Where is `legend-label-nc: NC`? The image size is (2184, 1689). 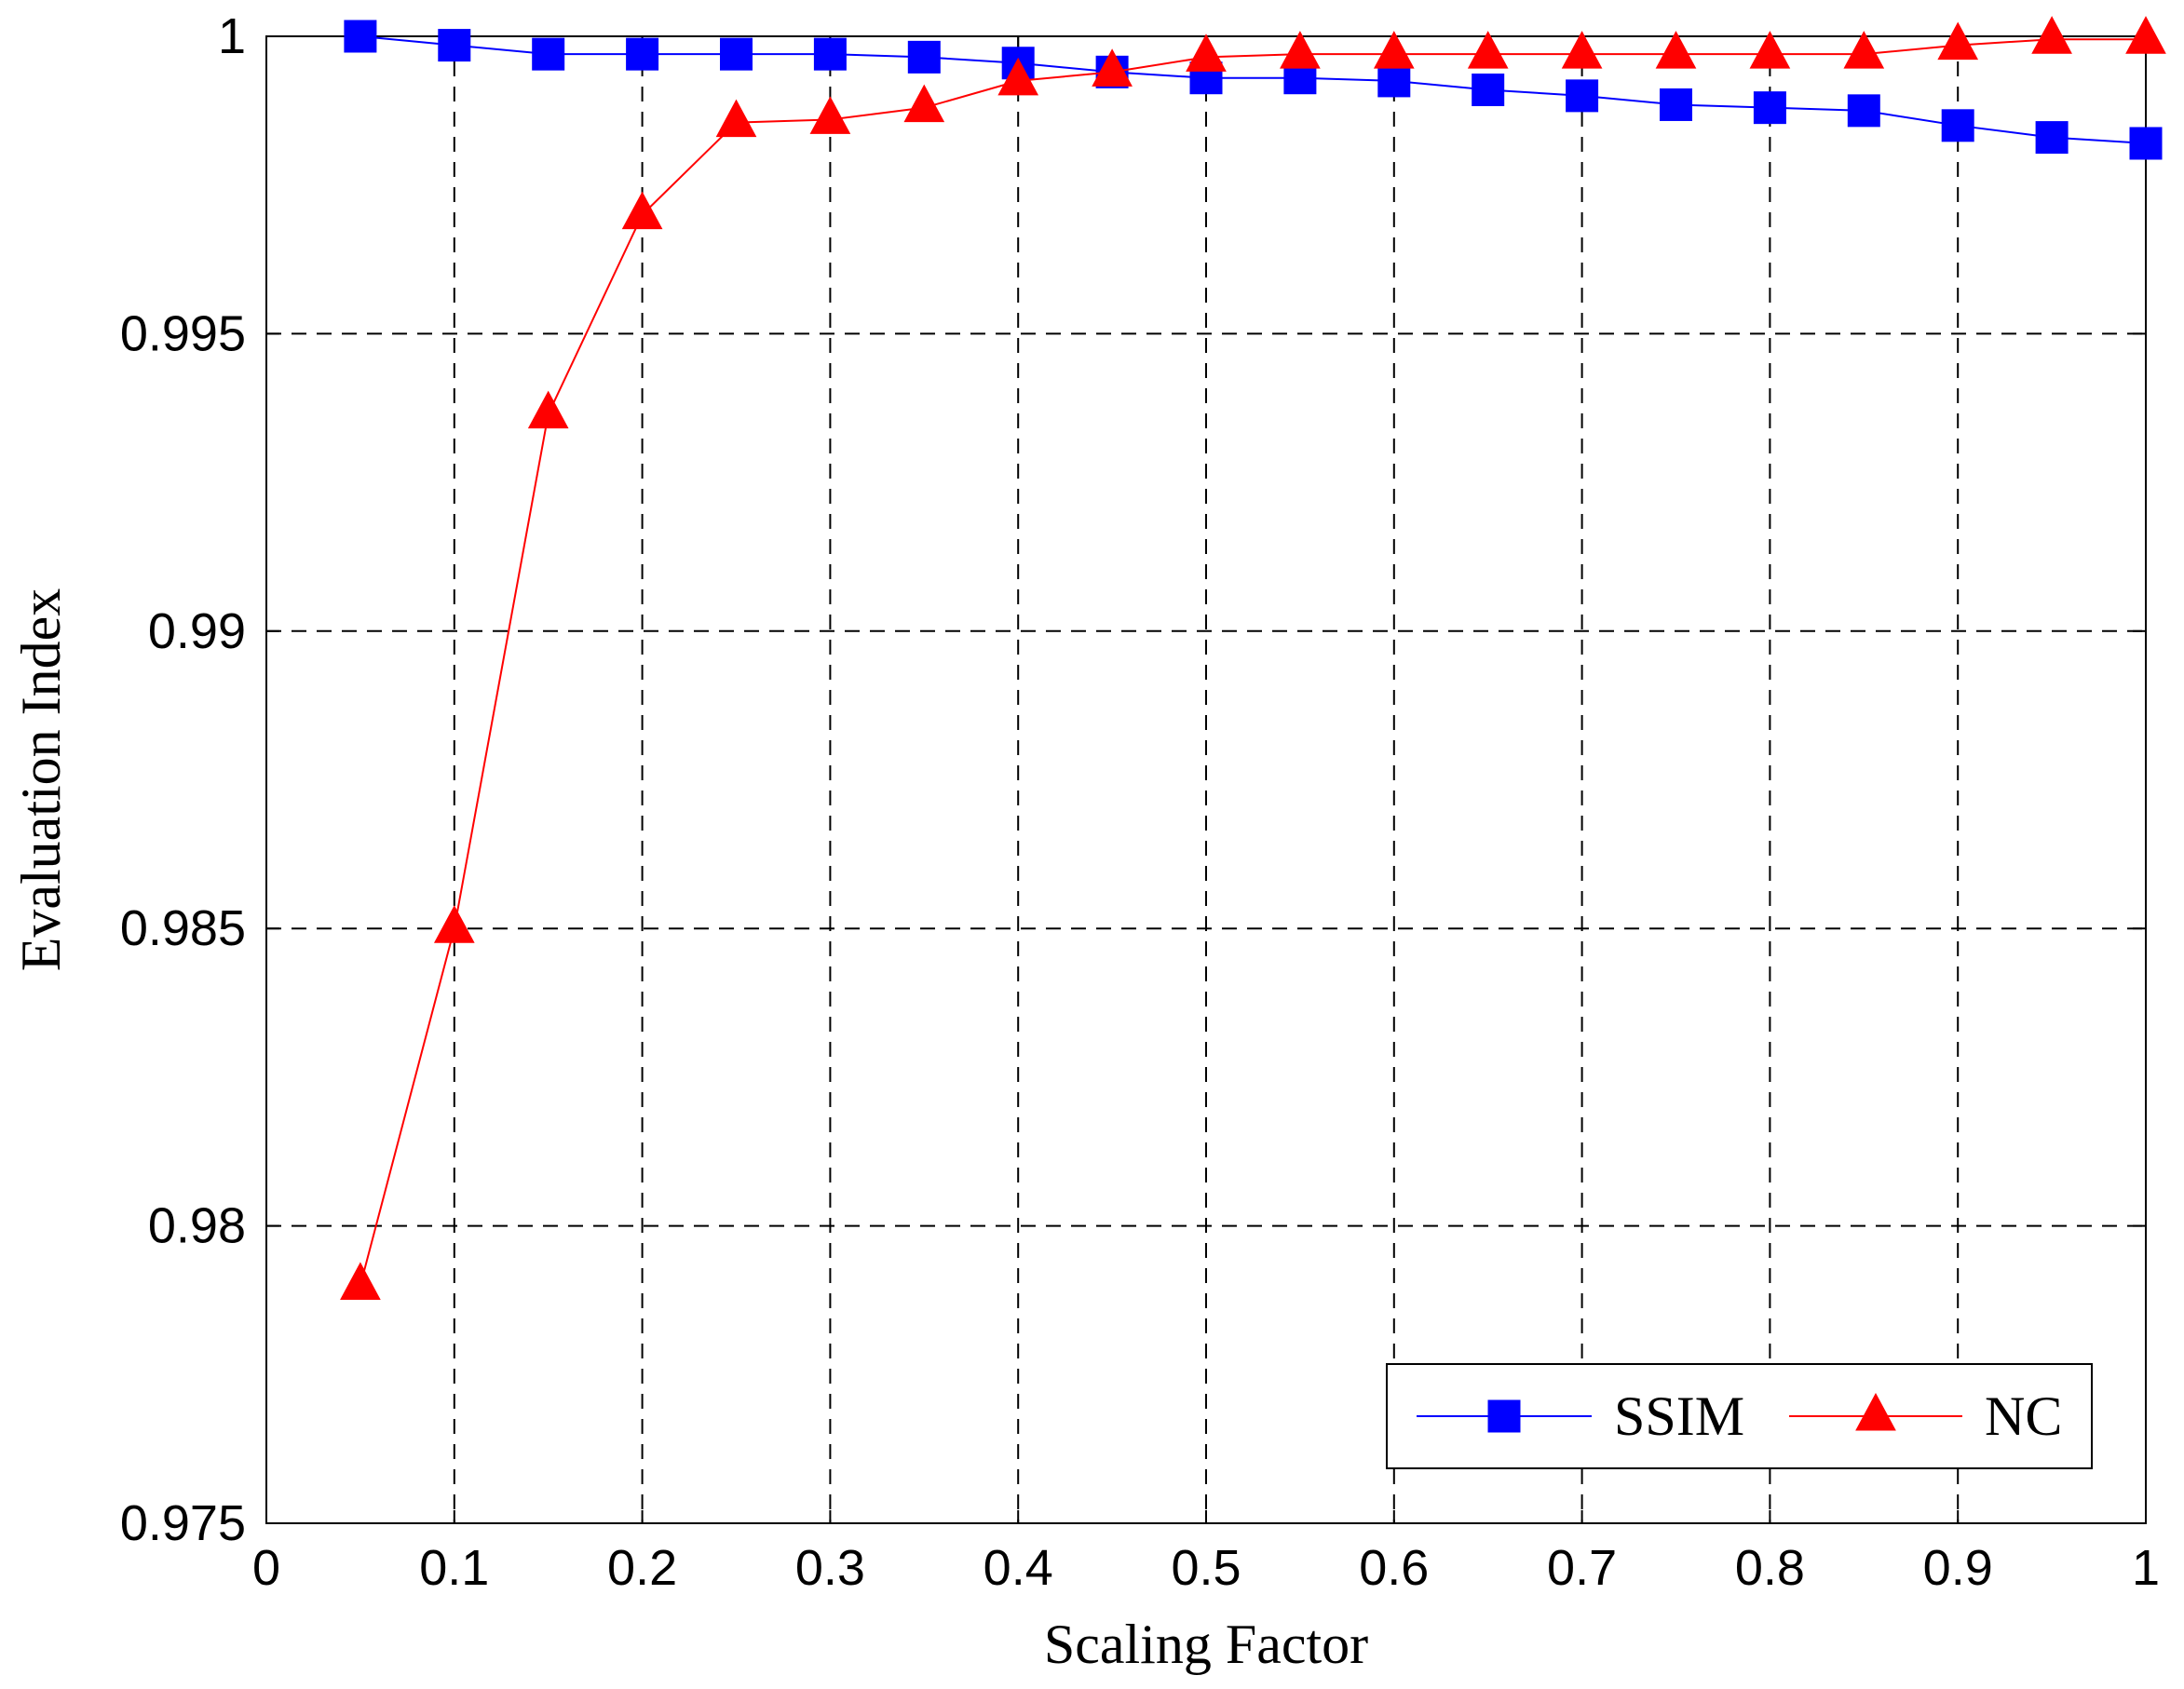 legend-label-nc: NC is located at coordinates (2023, 1416).